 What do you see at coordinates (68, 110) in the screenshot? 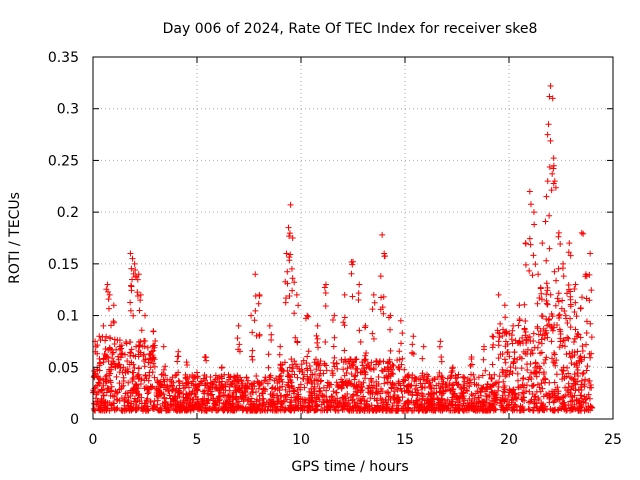
I see `y-tick-label: 0.3` at bounding box center [68, 110].